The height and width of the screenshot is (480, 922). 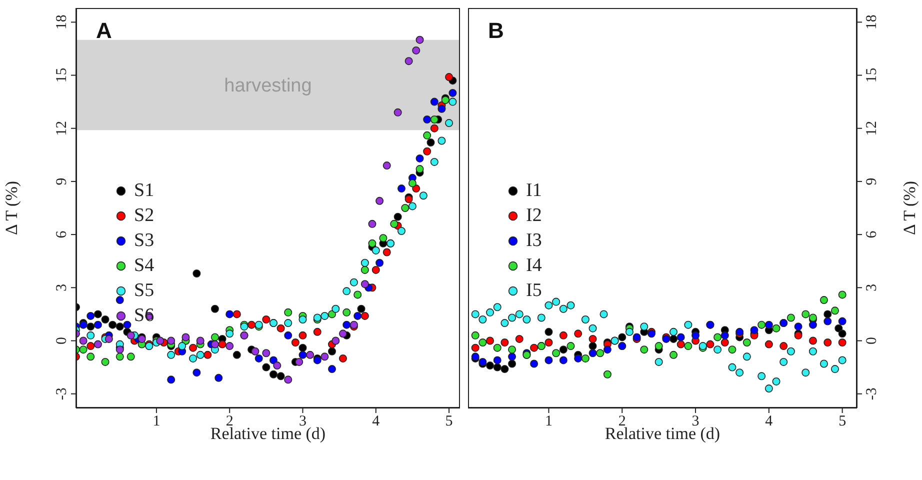 What do you see at coordinates (496, 31) in the screenshot?
I see `text: B` at bounding box center [496, 31].